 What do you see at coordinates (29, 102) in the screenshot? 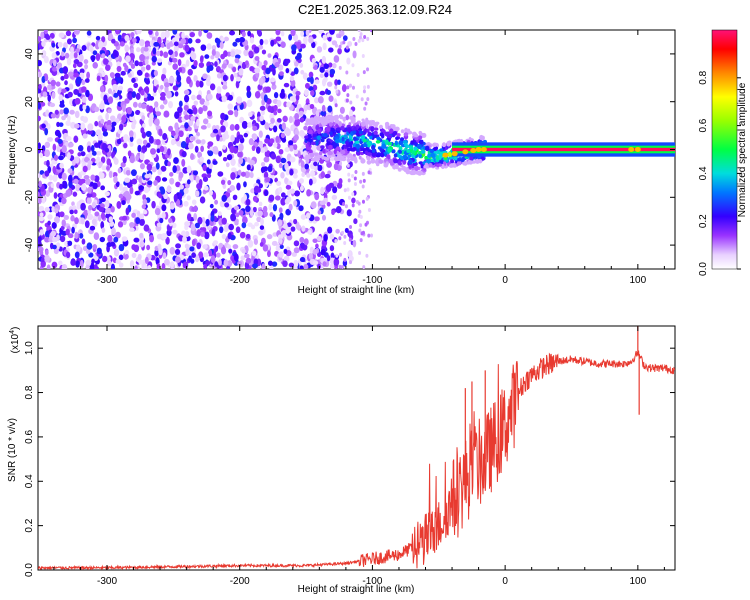
I see `y-tick-label: 20` at bounding box center [29, 102].